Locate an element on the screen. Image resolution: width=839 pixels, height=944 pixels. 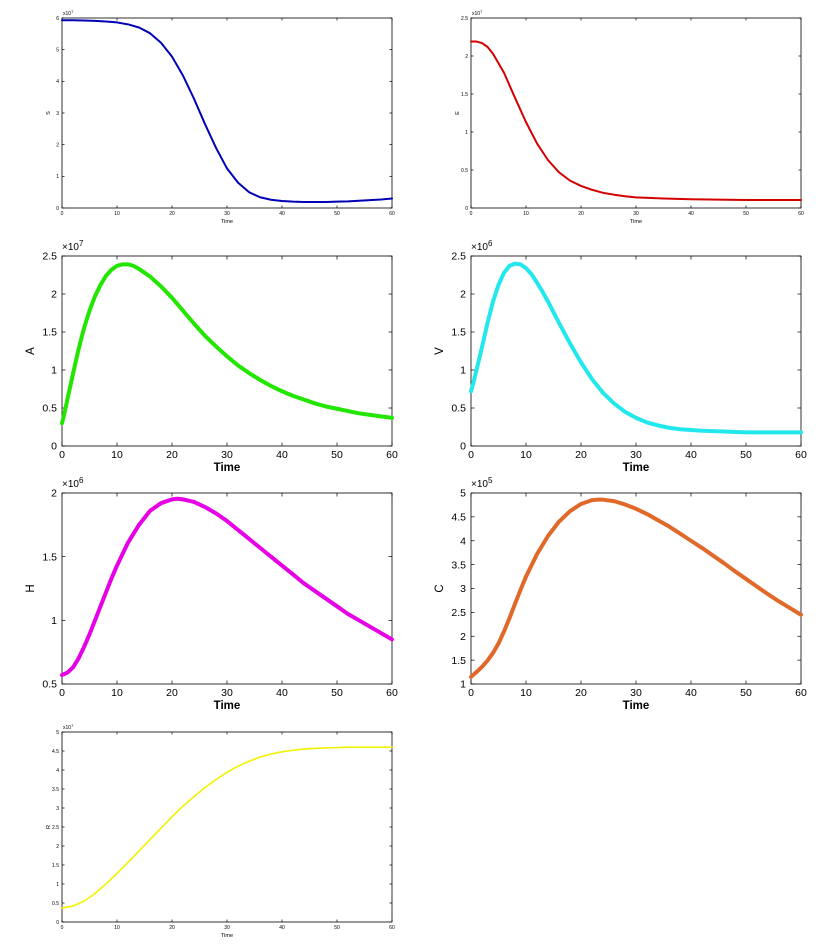
series-line-e is located at coordinates (636, 121).